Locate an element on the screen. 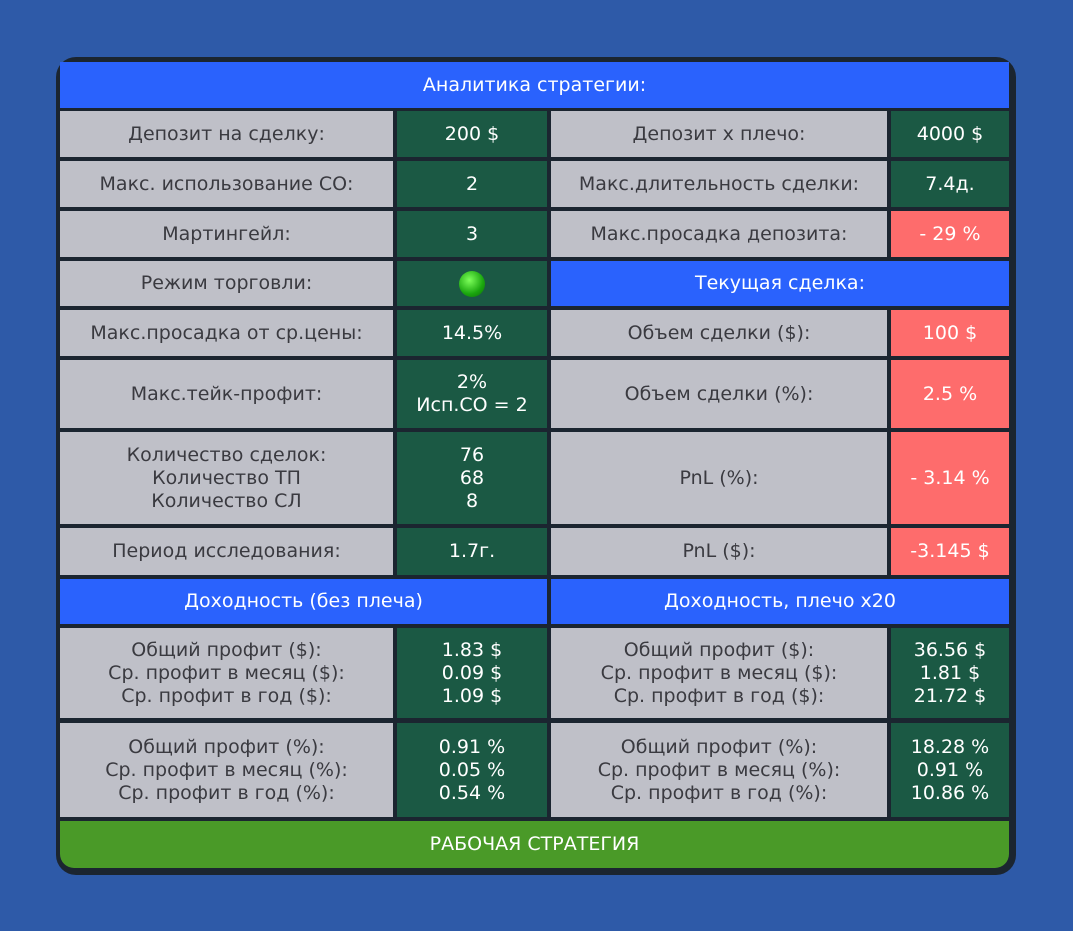 This screenshot has height=931, width=1073. value-cell: 14.5% is located at coordinates (472, 333).